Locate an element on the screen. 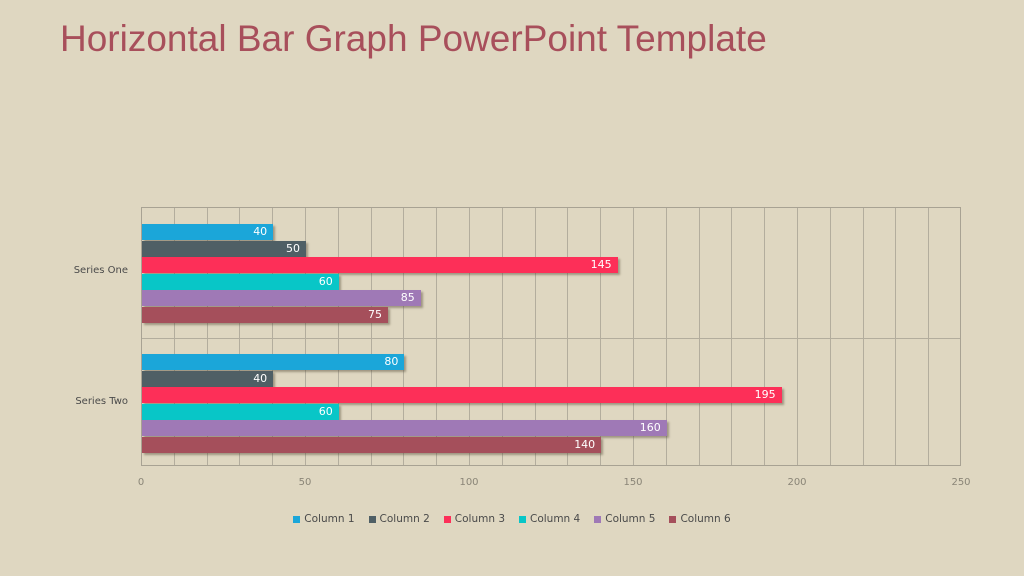 Image resolution: width=1024 pixels, height=576 pixels. bar-value-label: 160 is located at coordinates (650, 427).